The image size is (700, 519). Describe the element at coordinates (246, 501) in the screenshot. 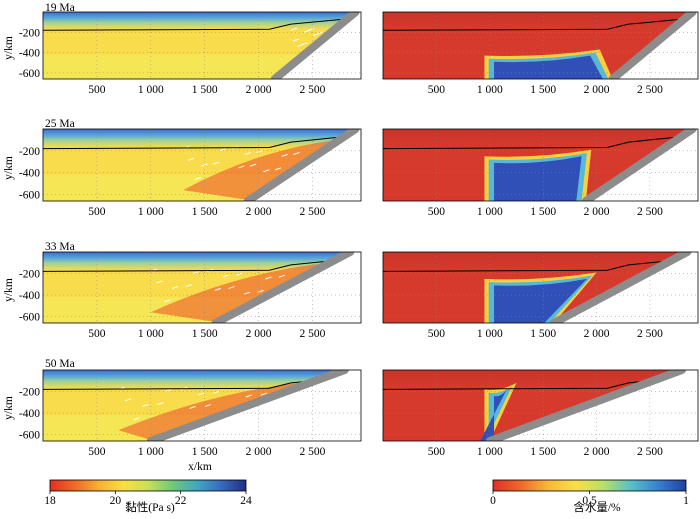

I see `colorbar-tick-label: 24` at that location.